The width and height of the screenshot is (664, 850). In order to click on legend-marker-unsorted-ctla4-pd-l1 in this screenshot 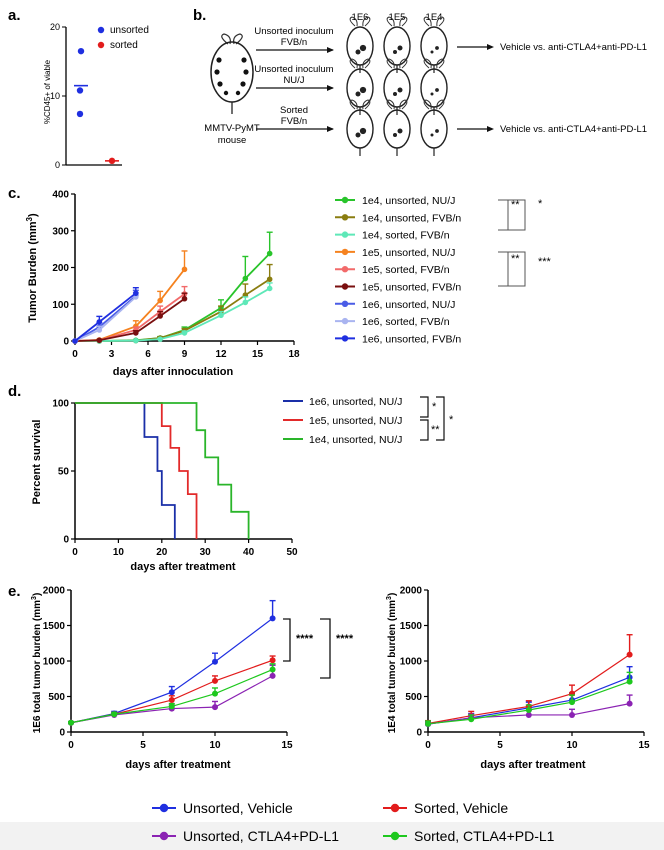, I will do `click(164, 836)`.